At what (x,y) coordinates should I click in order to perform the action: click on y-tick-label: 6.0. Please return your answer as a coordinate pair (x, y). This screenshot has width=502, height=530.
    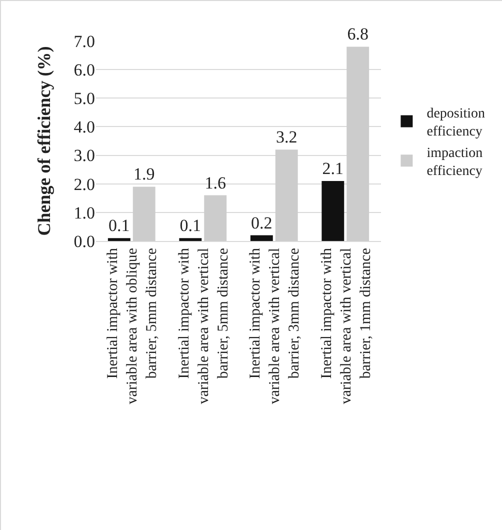
    Looking at the image, I should click on (84, 70).